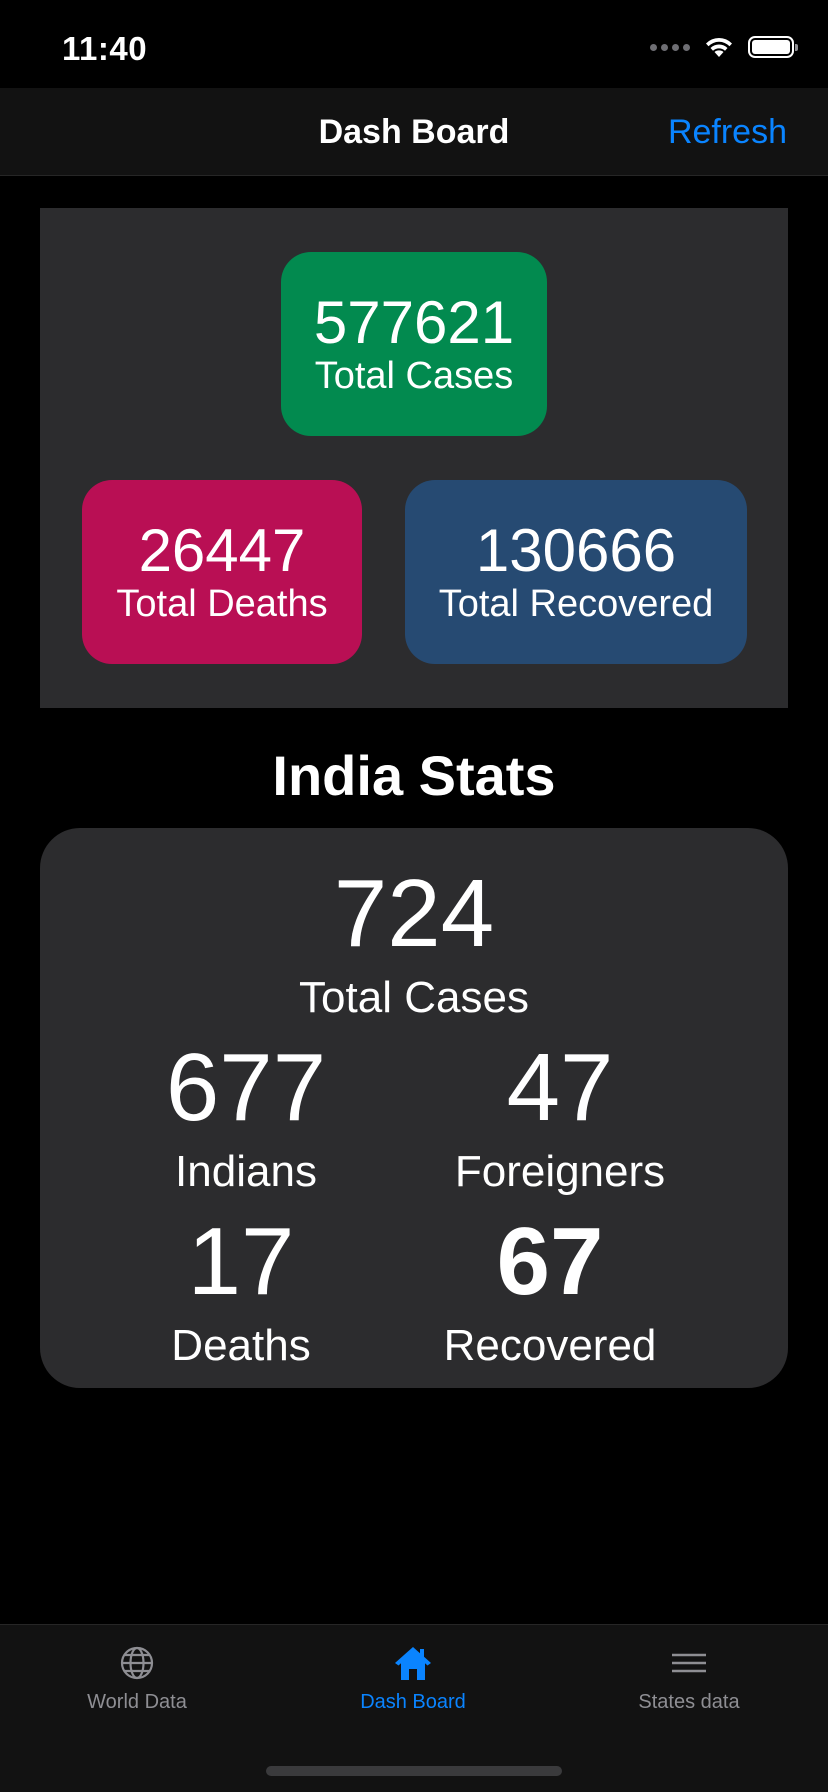  I want to click on india-indians-label: Indians, so click(246, 1171).